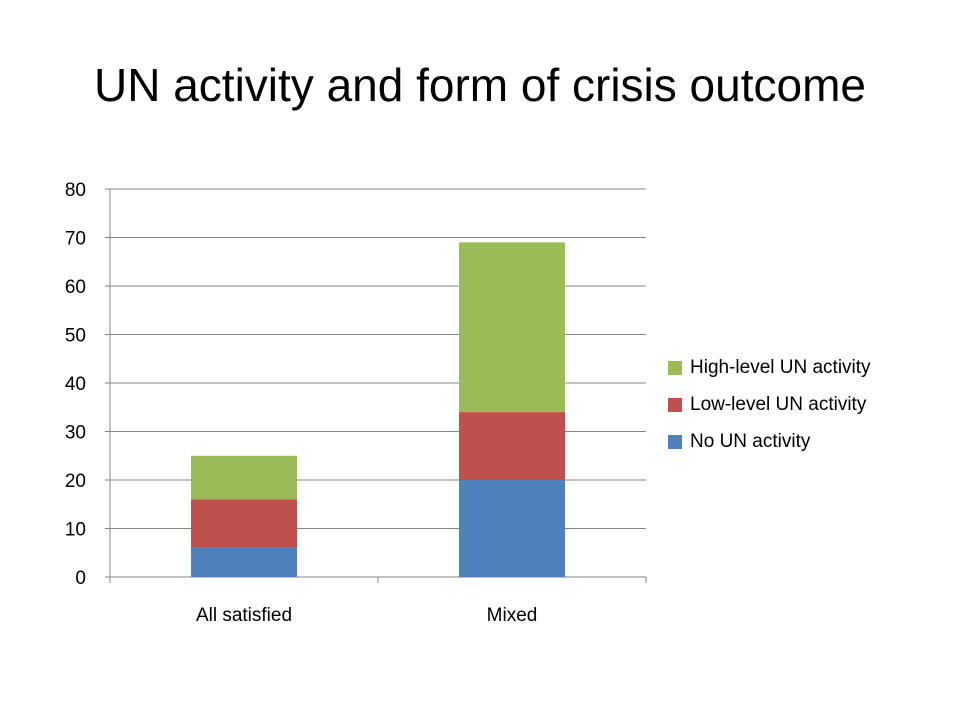 This screenshot has width=960, height=720. I want to click on y-tick-label-10: 10, so click(75, 530).